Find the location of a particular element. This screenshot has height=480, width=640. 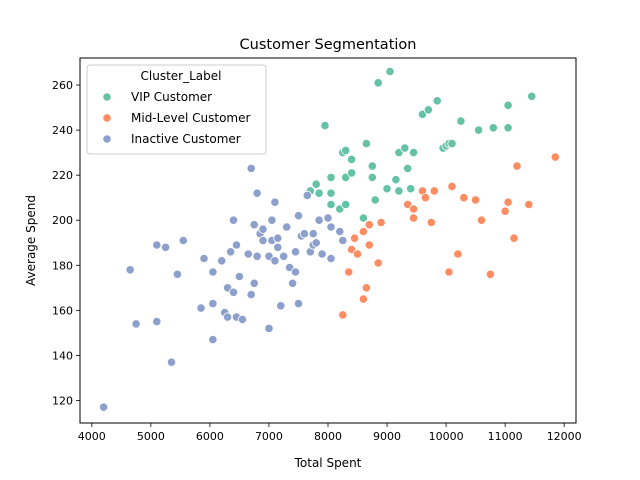

x-tick-label: 12000 is located at coordinates (564, 436).